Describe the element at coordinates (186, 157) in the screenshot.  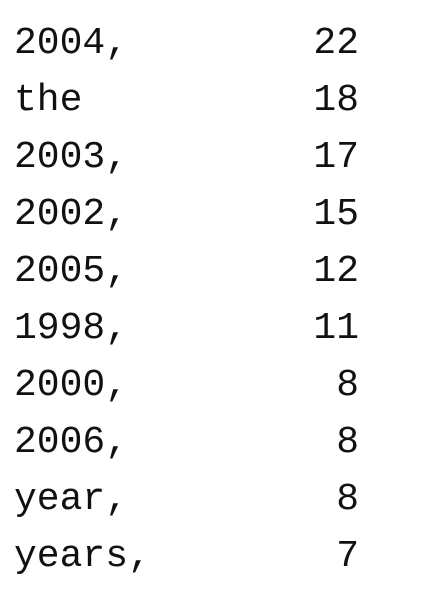
I see `list-item: 2003, 17` at that location.